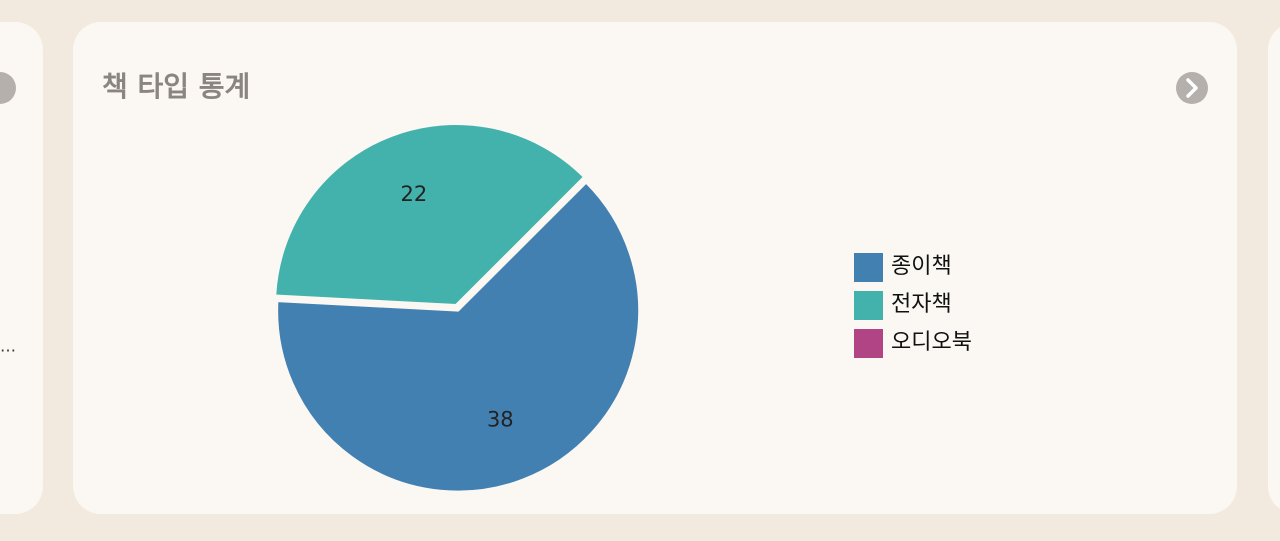 Image resolution: width=1280 pixels, height=541 pixels. What do you see at coordinates (176, 86) in the screenshot?
I see `card-title: 책 타입 통계` at bounding box center [176, 86].